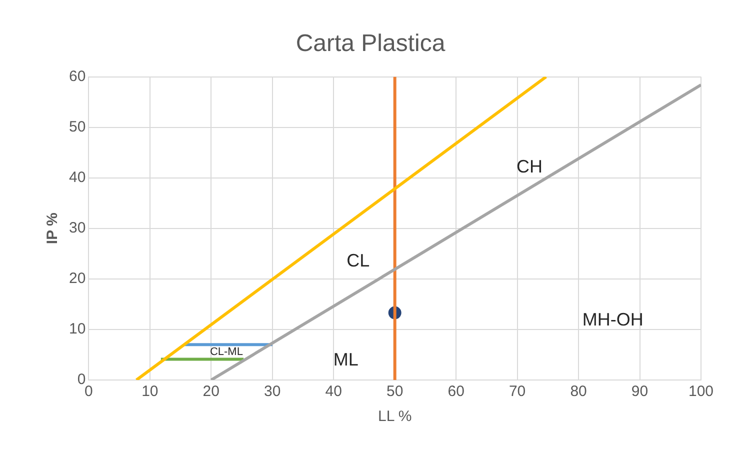 Image resolution: width=731 pixels, height=450 pixels. What do you see at coordinates (81, 379) in the screenshot?
I see `y-tick-label: 0` at bounding box center [81, 379].